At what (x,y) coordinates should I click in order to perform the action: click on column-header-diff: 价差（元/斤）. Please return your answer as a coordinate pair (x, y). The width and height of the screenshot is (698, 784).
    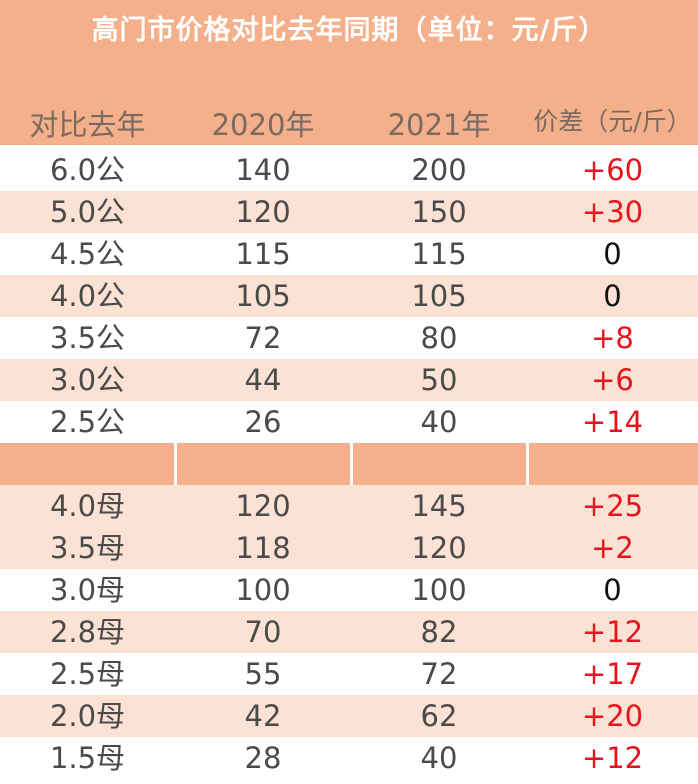
    Looking at the image, I should click on (612, 121).